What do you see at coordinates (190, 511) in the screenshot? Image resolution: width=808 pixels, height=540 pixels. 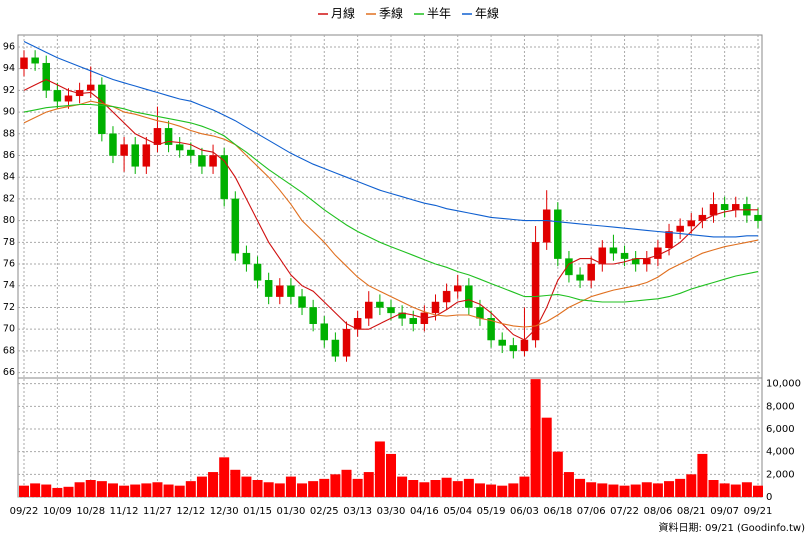 I see `x-tick-label: 12/12` at bounding box center [190, 511].